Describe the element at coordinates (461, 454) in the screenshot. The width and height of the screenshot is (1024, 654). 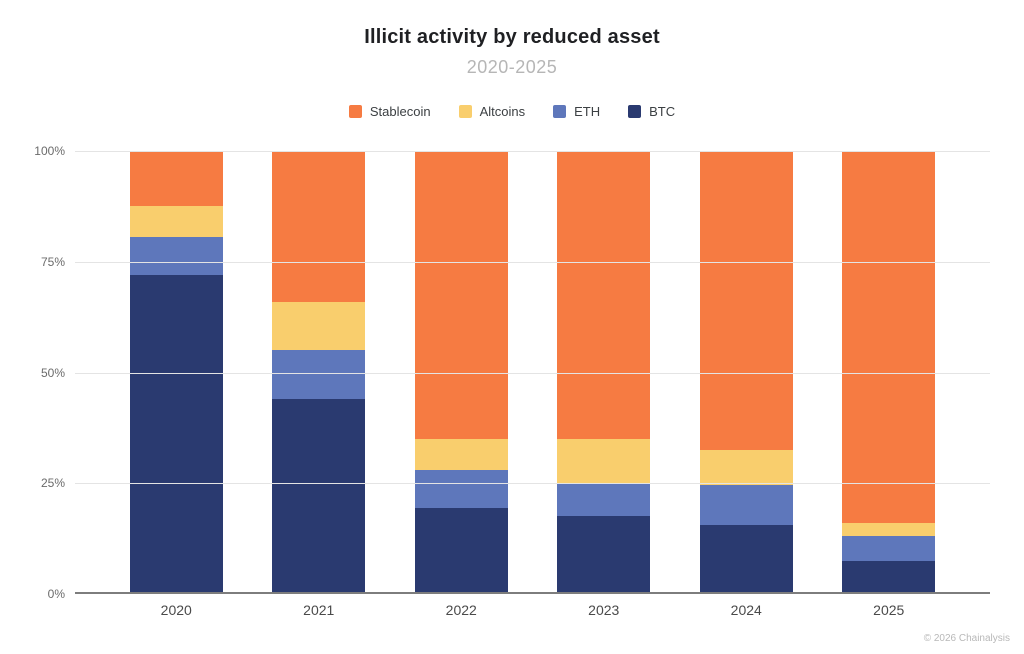
I see `bar-segment-altcoins-2022` at that location.